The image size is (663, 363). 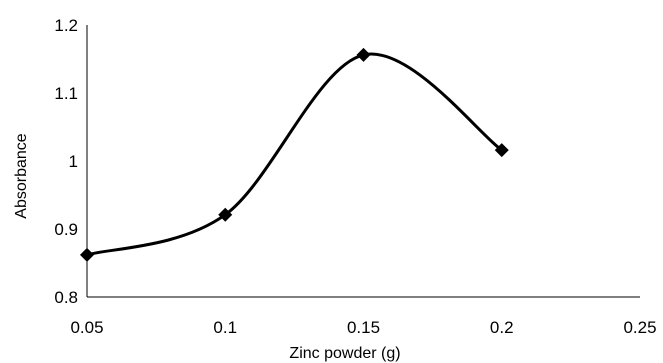 I want to click on y-tick-labels: 0.8 0.9 1 1.1 1.2, so click(x=66, y=161).